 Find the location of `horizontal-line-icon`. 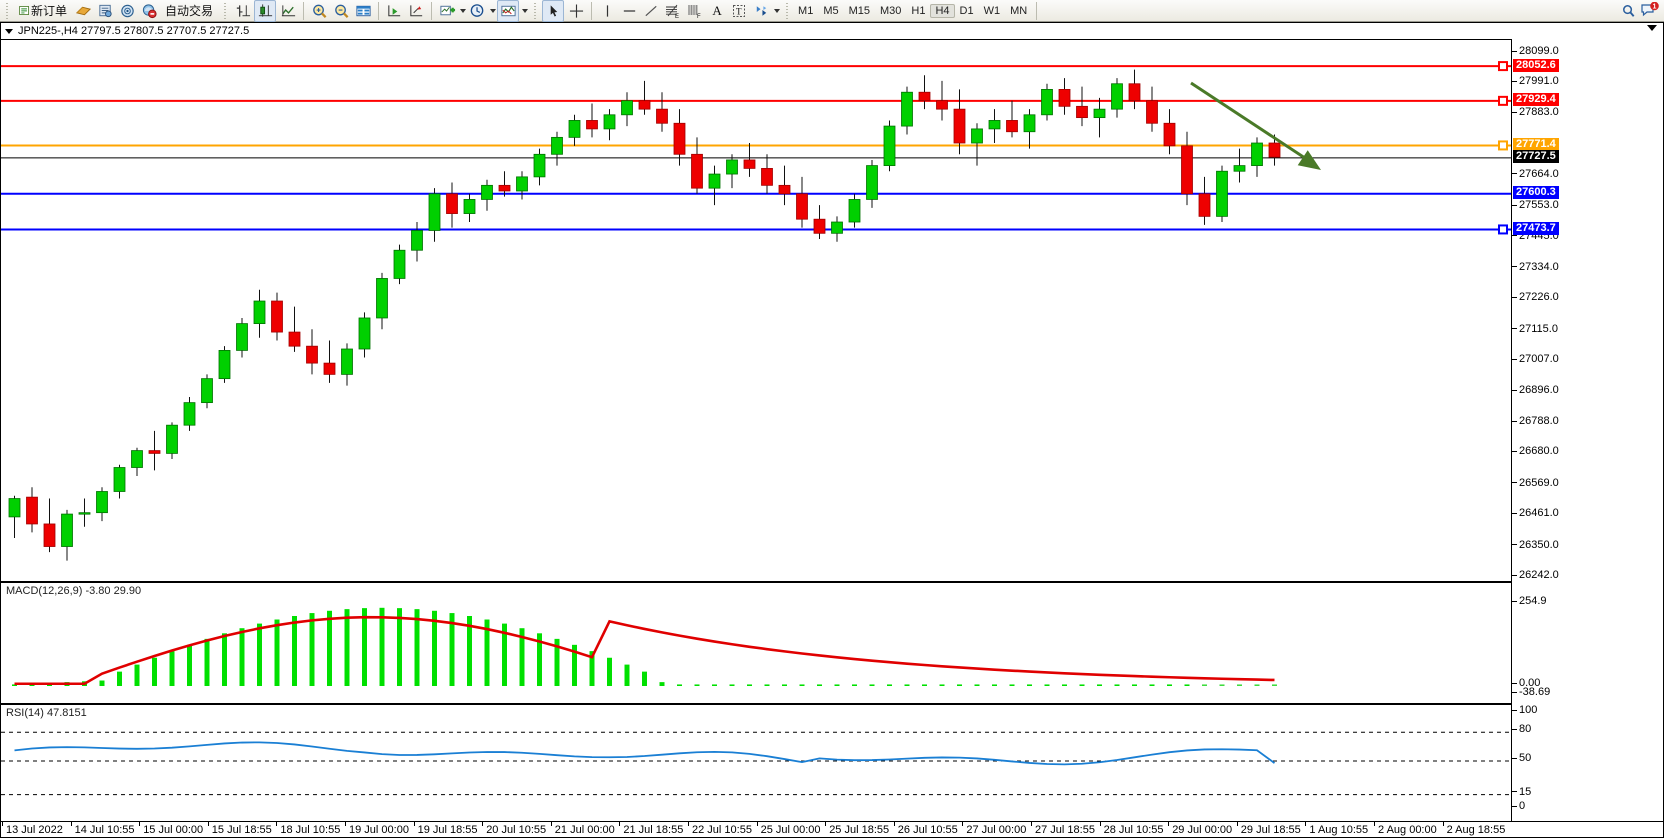

horizontal-line-icon is located at coordinates (629, 10).